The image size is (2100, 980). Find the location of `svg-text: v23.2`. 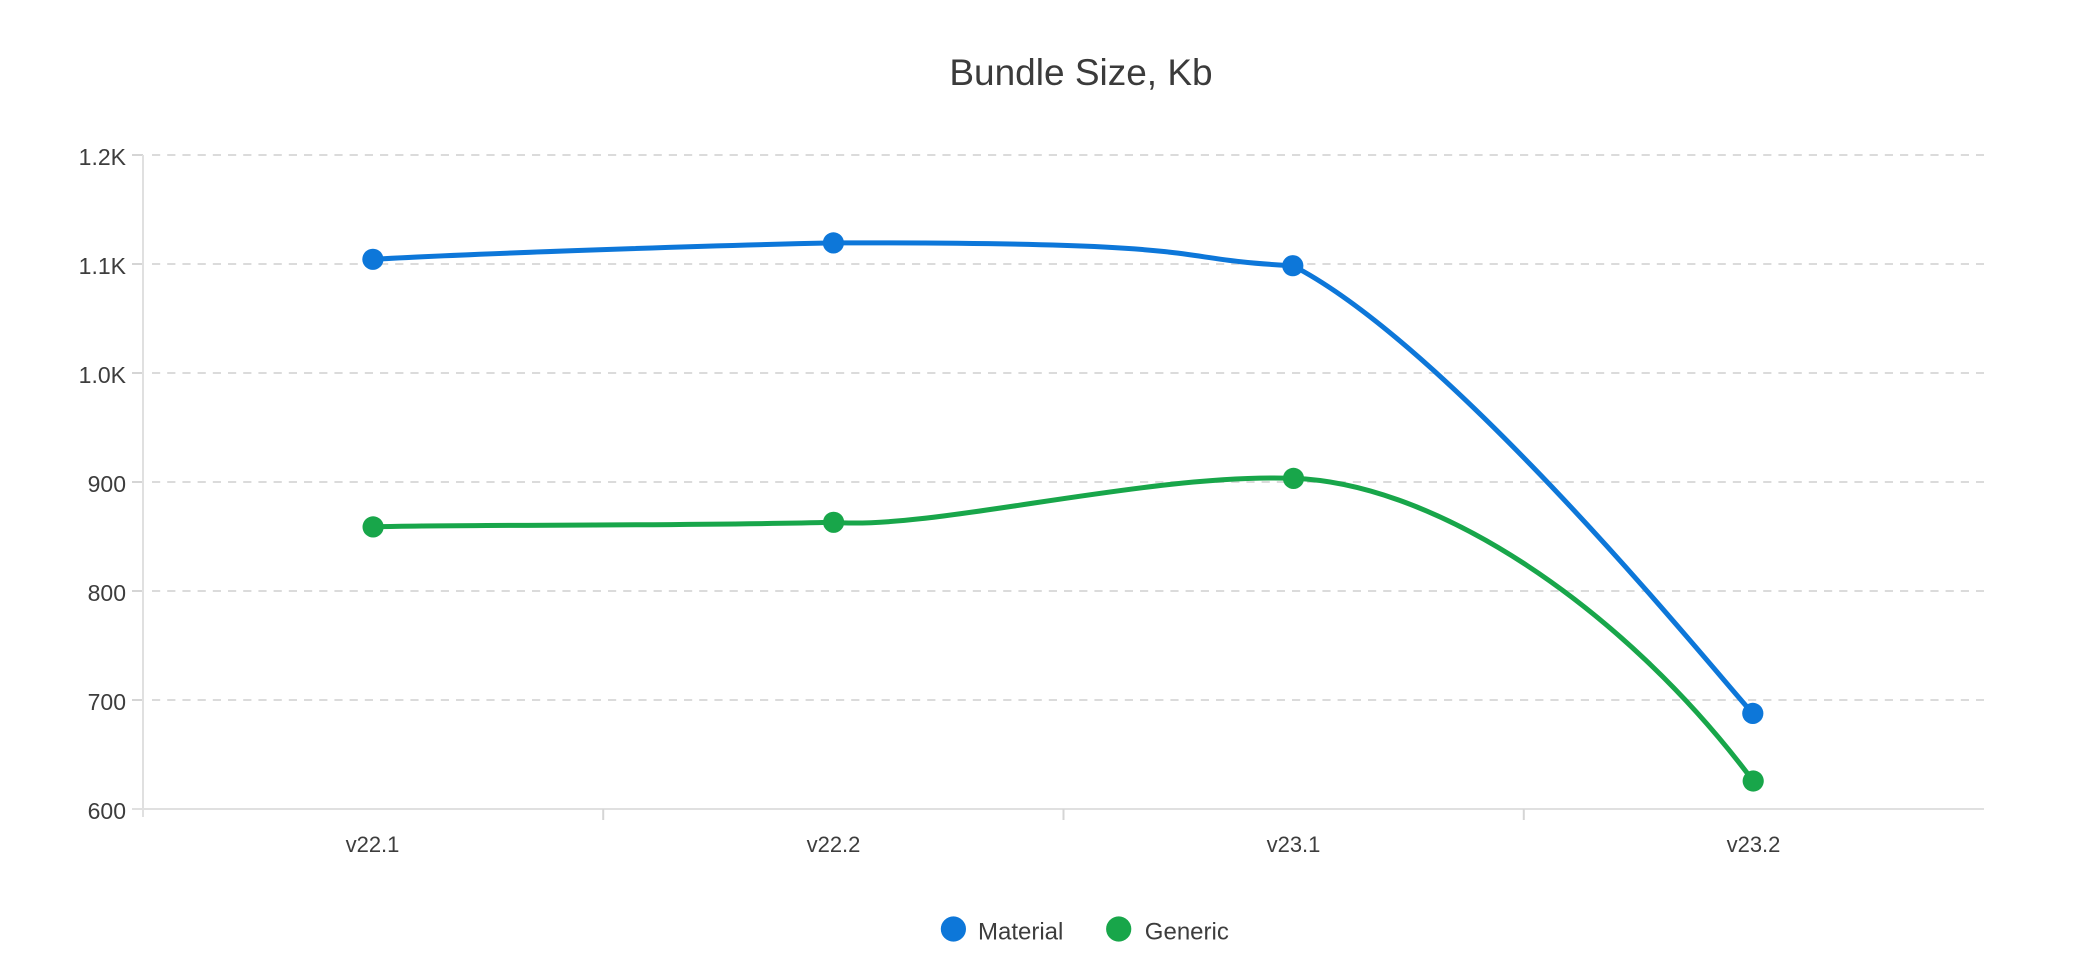

svg-text: v23.2 is located at coordinates (1754, 844).